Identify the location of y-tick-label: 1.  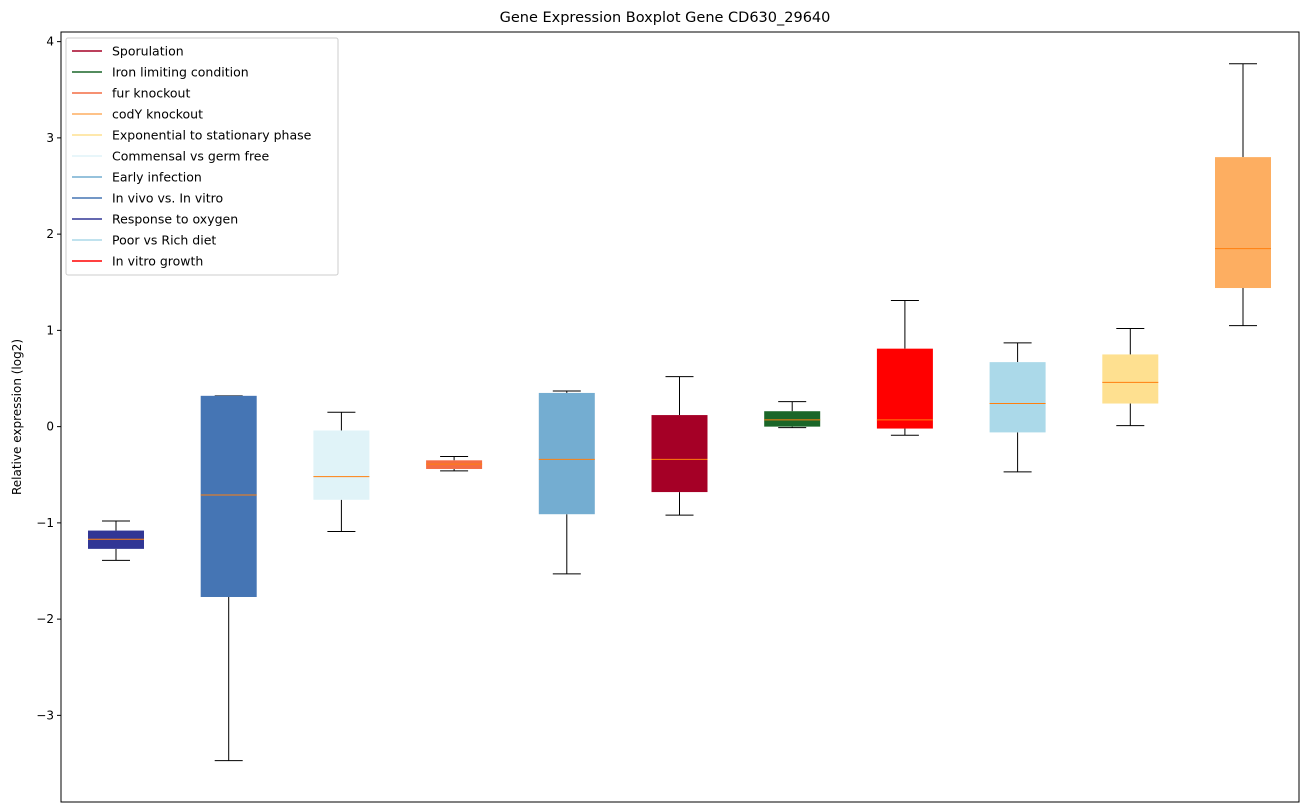
(50, 330).